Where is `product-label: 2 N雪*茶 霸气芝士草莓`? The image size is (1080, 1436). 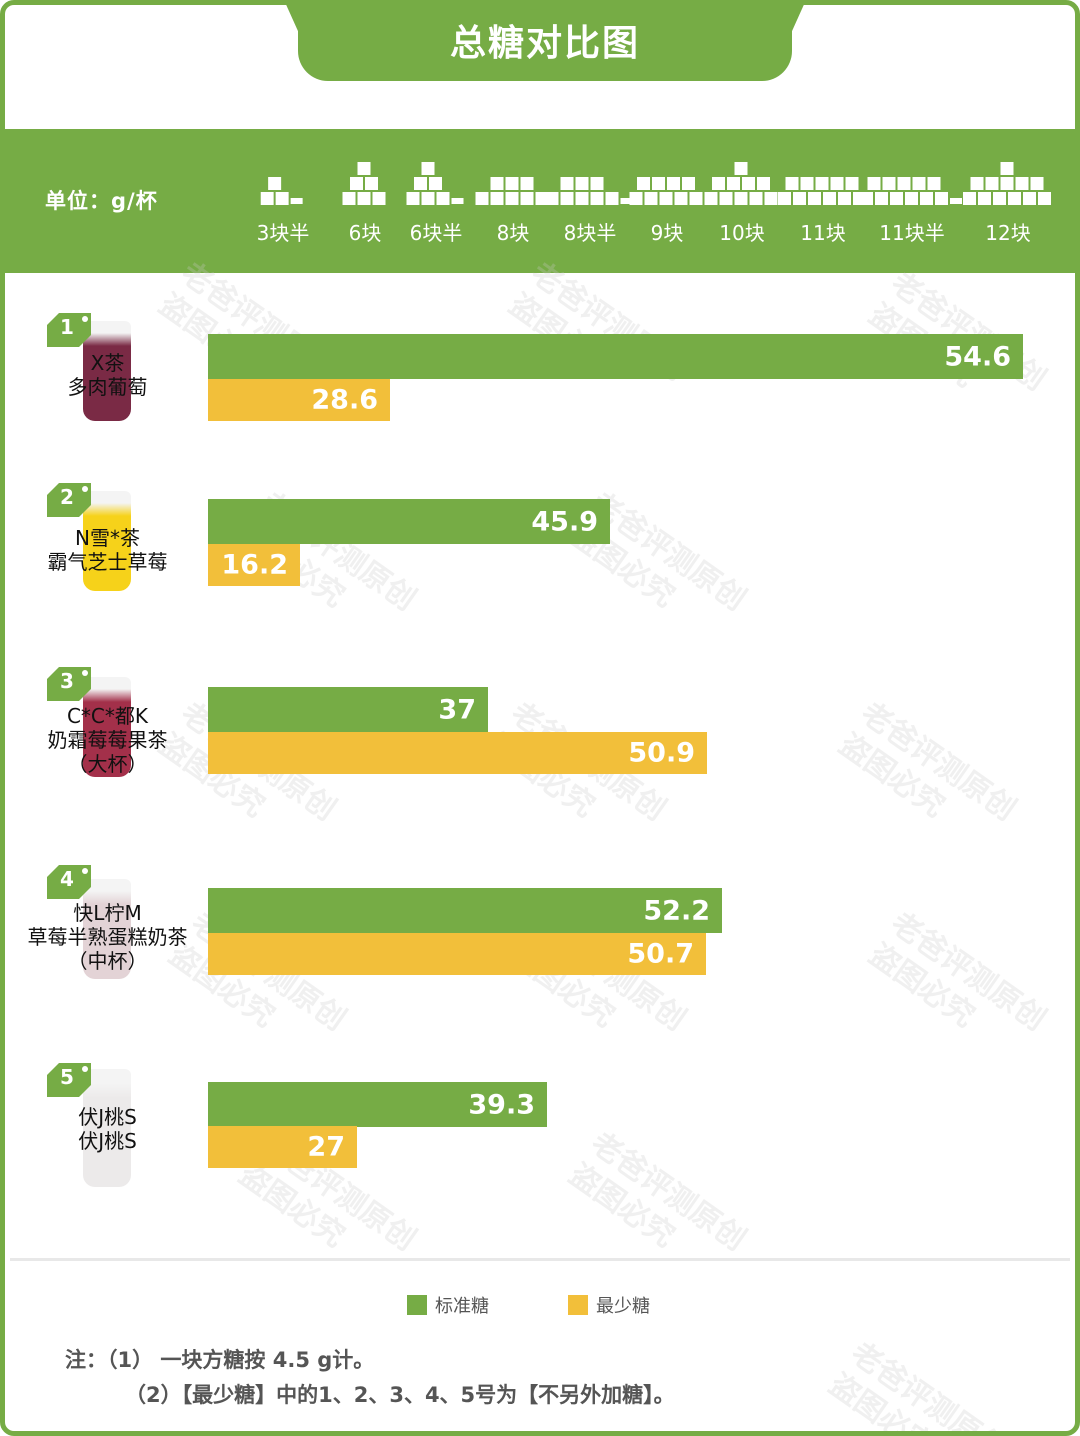 product-label: 2 N雪*茶 霸气芝士草莓 is located at coordinates (107, 548).